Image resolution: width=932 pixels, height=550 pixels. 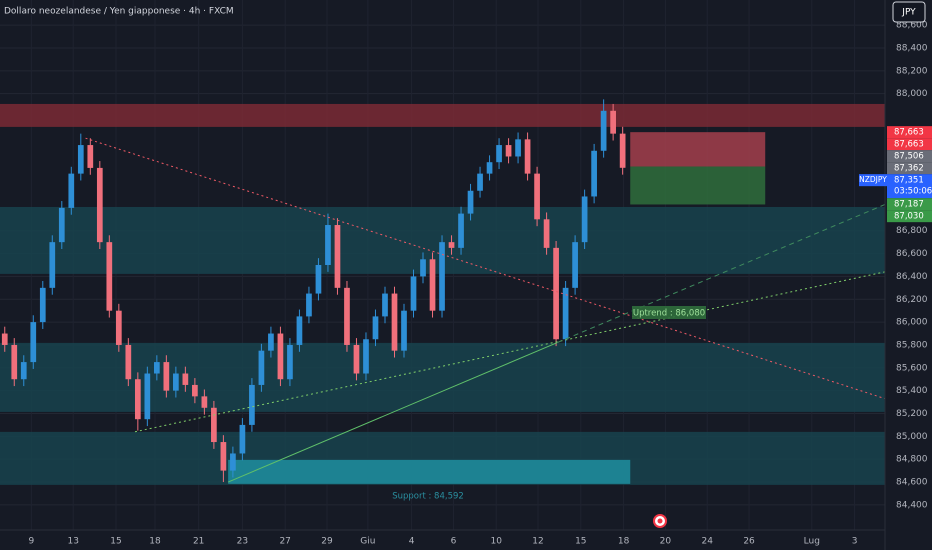 What do you see at coordinates (327, 542) in the screenshot?
I see `x-tick-label: 29` at bounding box center [327, 542].